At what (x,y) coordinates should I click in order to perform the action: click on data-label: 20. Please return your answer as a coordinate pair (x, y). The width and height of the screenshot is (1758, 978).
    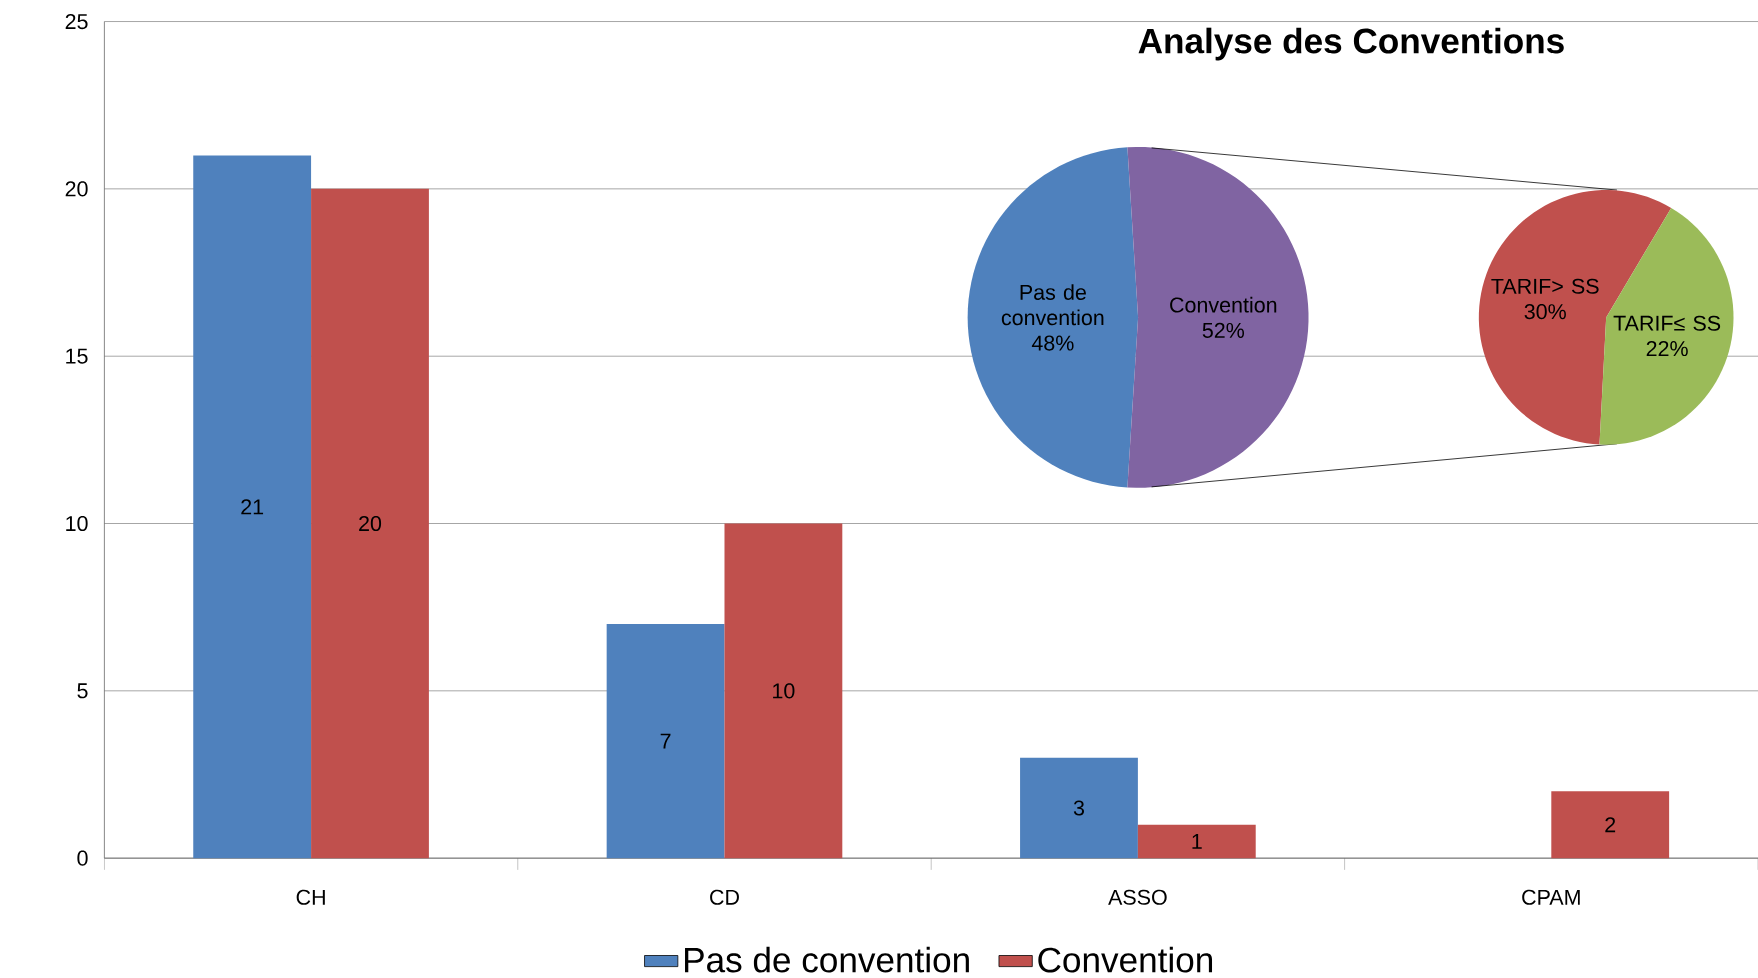
    Looking at the image, I should click on (370, 524).